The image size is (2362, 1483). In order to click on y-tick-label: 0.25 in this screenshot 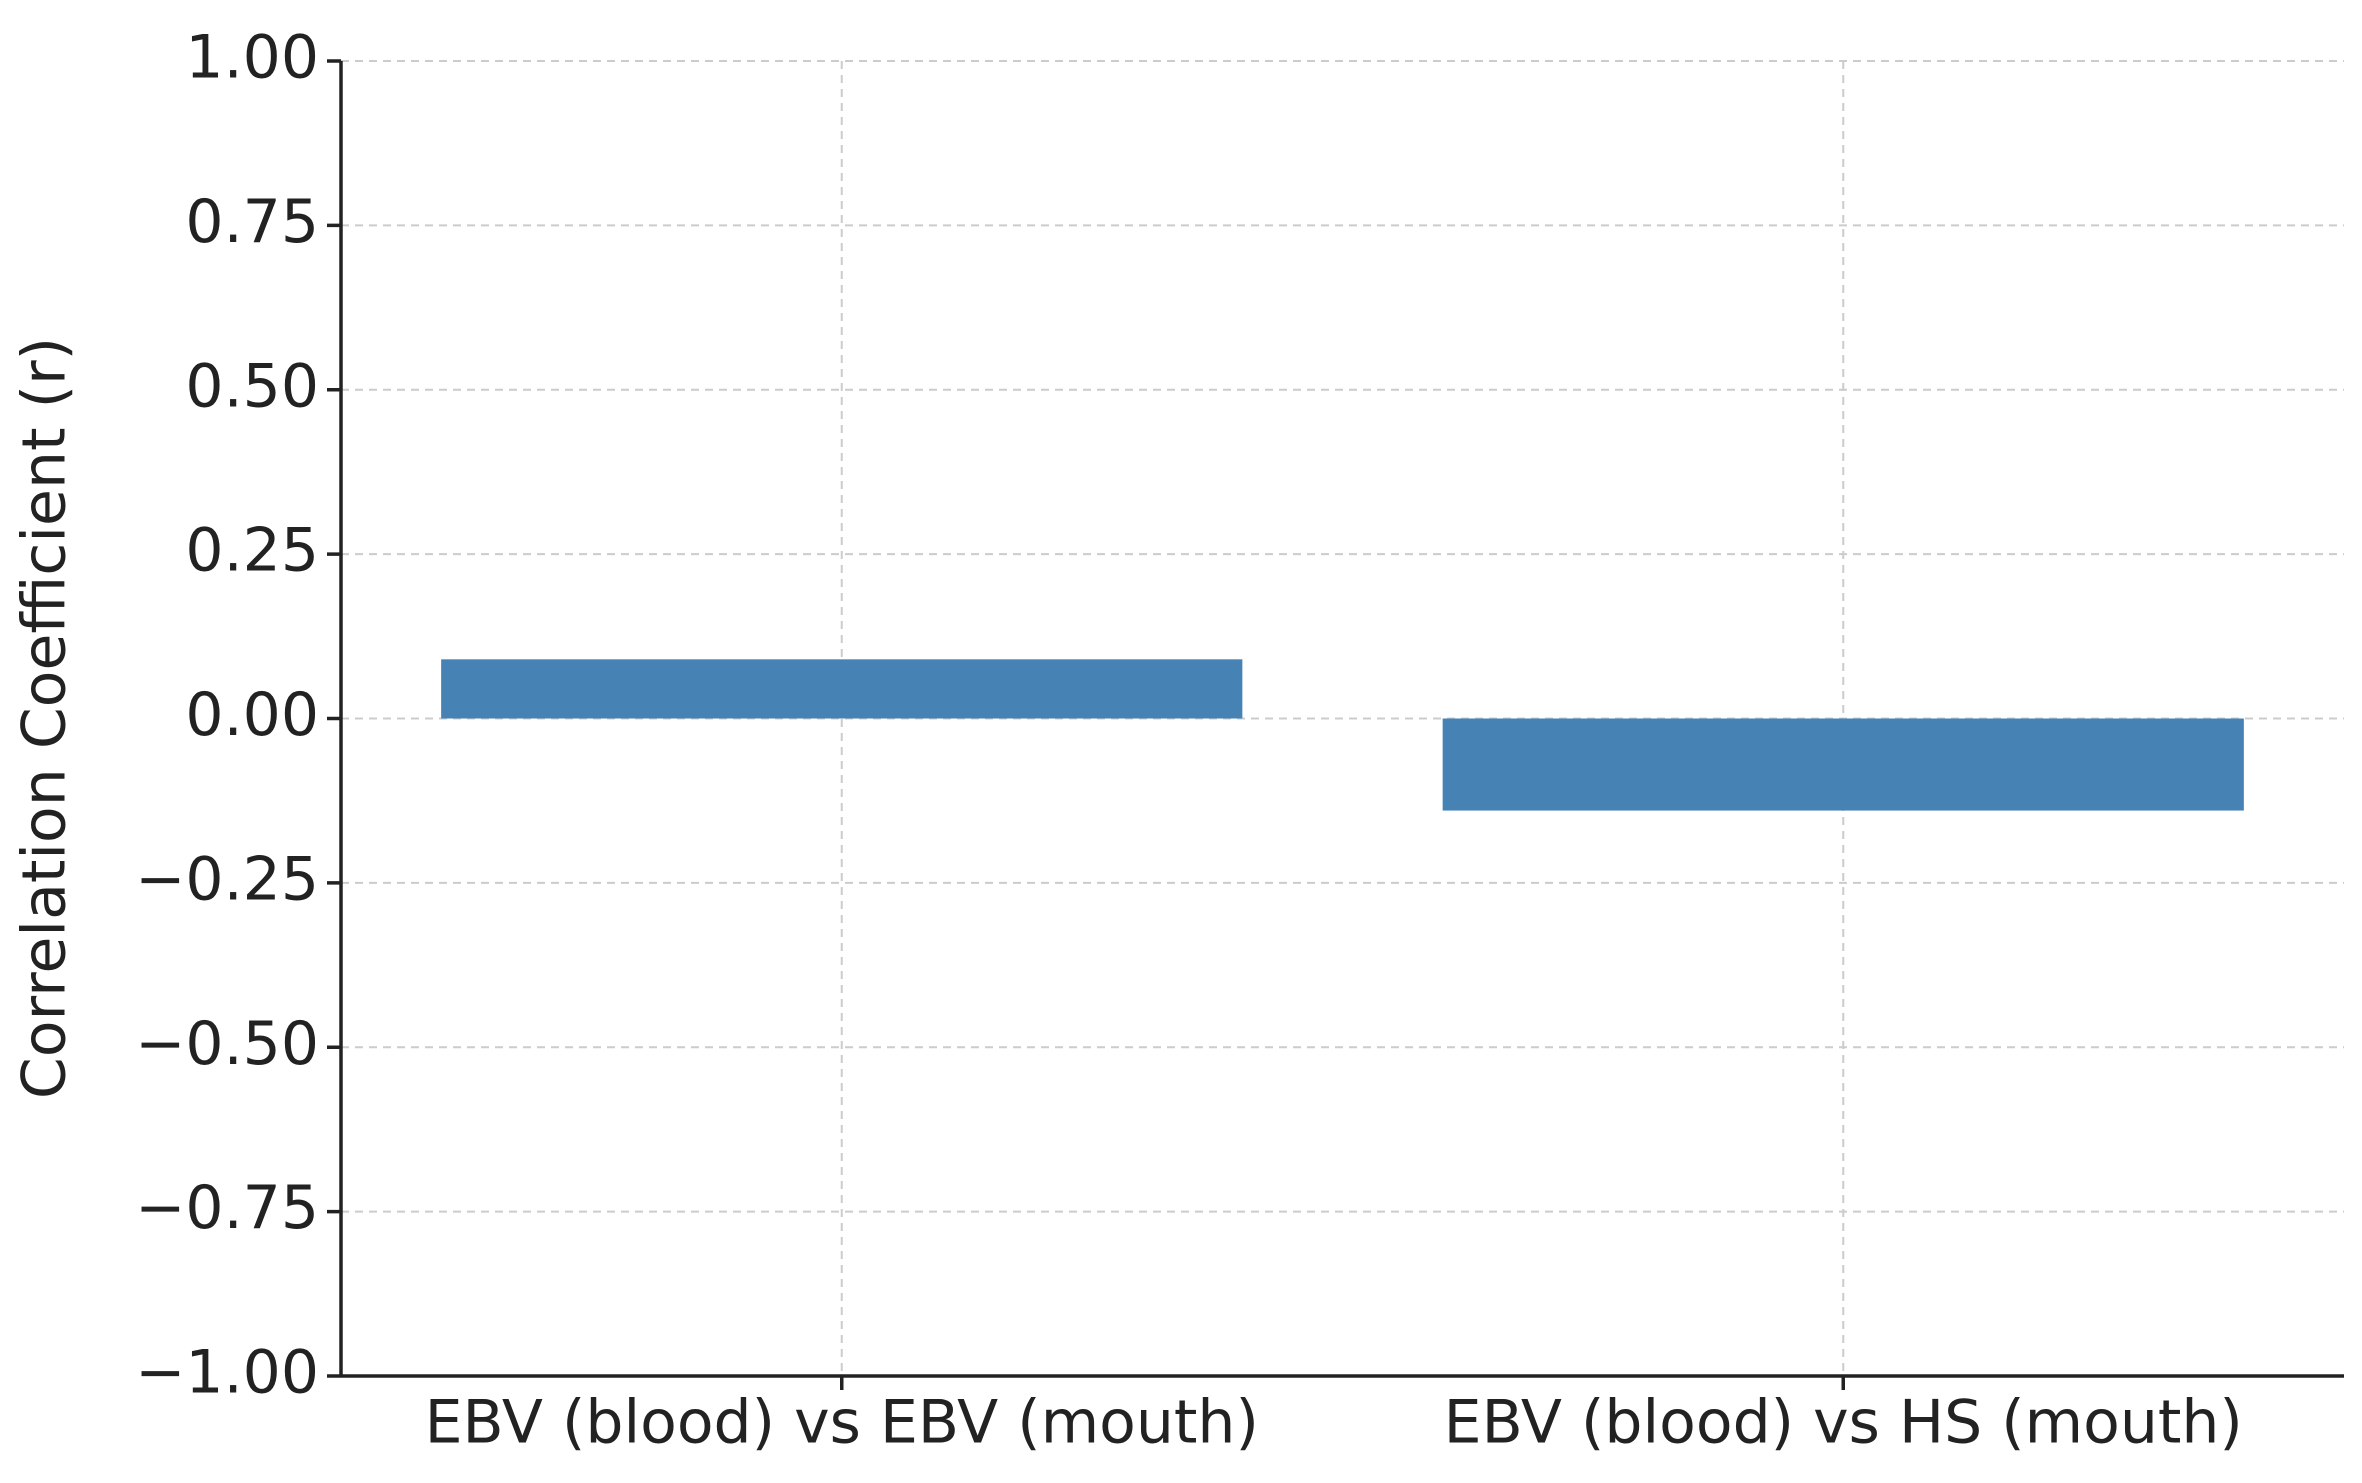, I will do `click(252, 551)`.